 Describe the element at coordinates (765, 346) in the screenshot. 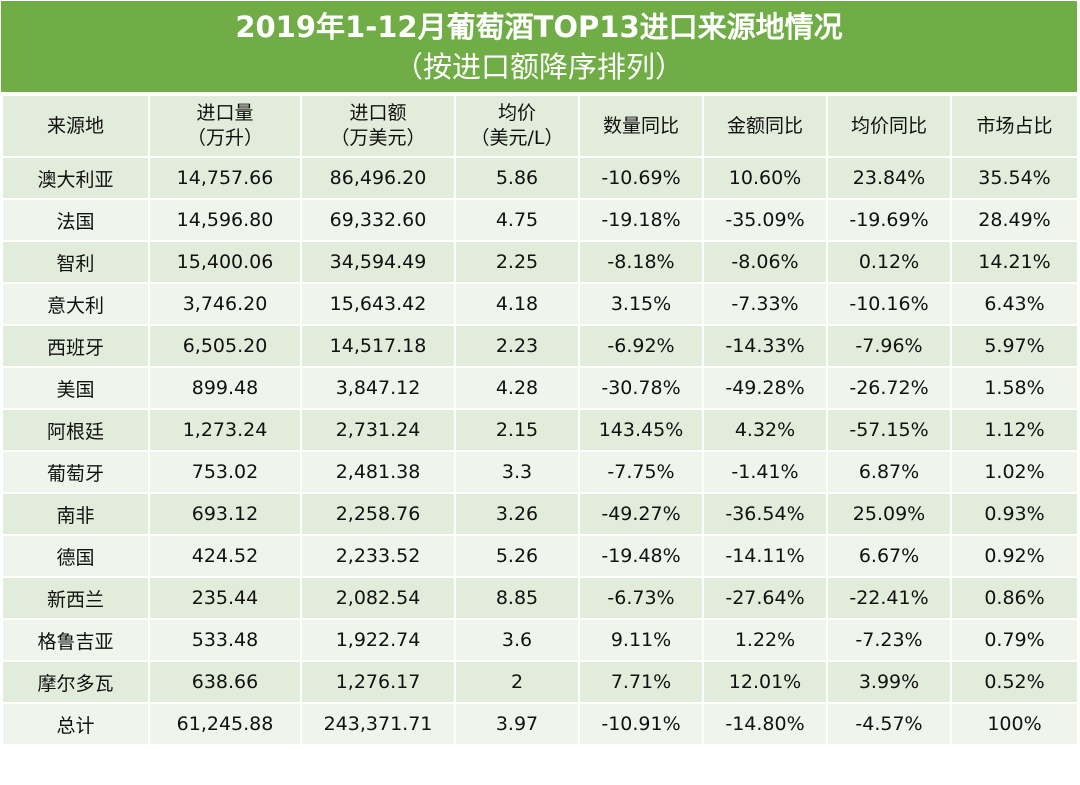

I see `value-cell: -14.33%` at that location.